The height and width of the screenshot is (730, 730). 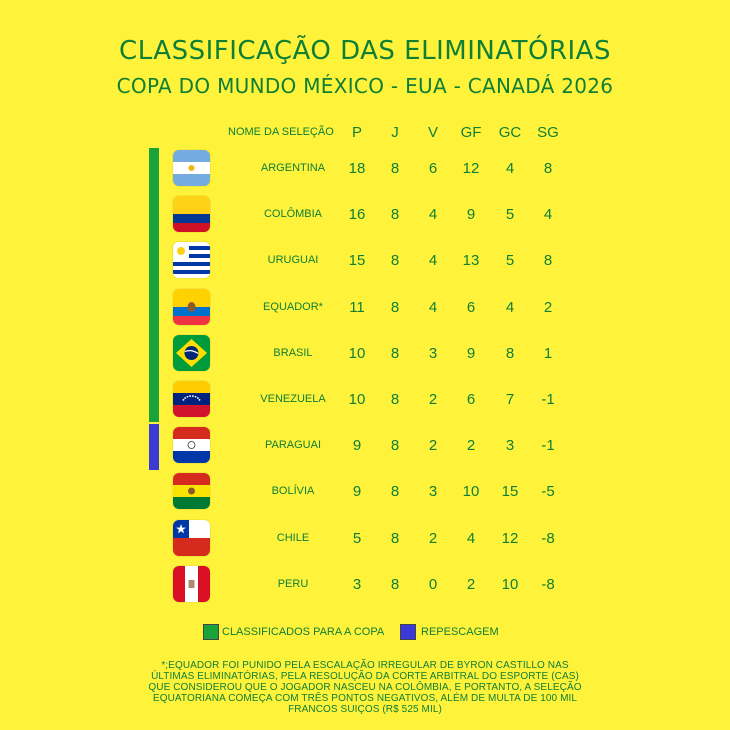 What do you see at coordinates (408, 632) in the screenshot?
I see `playoff-legend-swatch` at bounding box center [408, 632].